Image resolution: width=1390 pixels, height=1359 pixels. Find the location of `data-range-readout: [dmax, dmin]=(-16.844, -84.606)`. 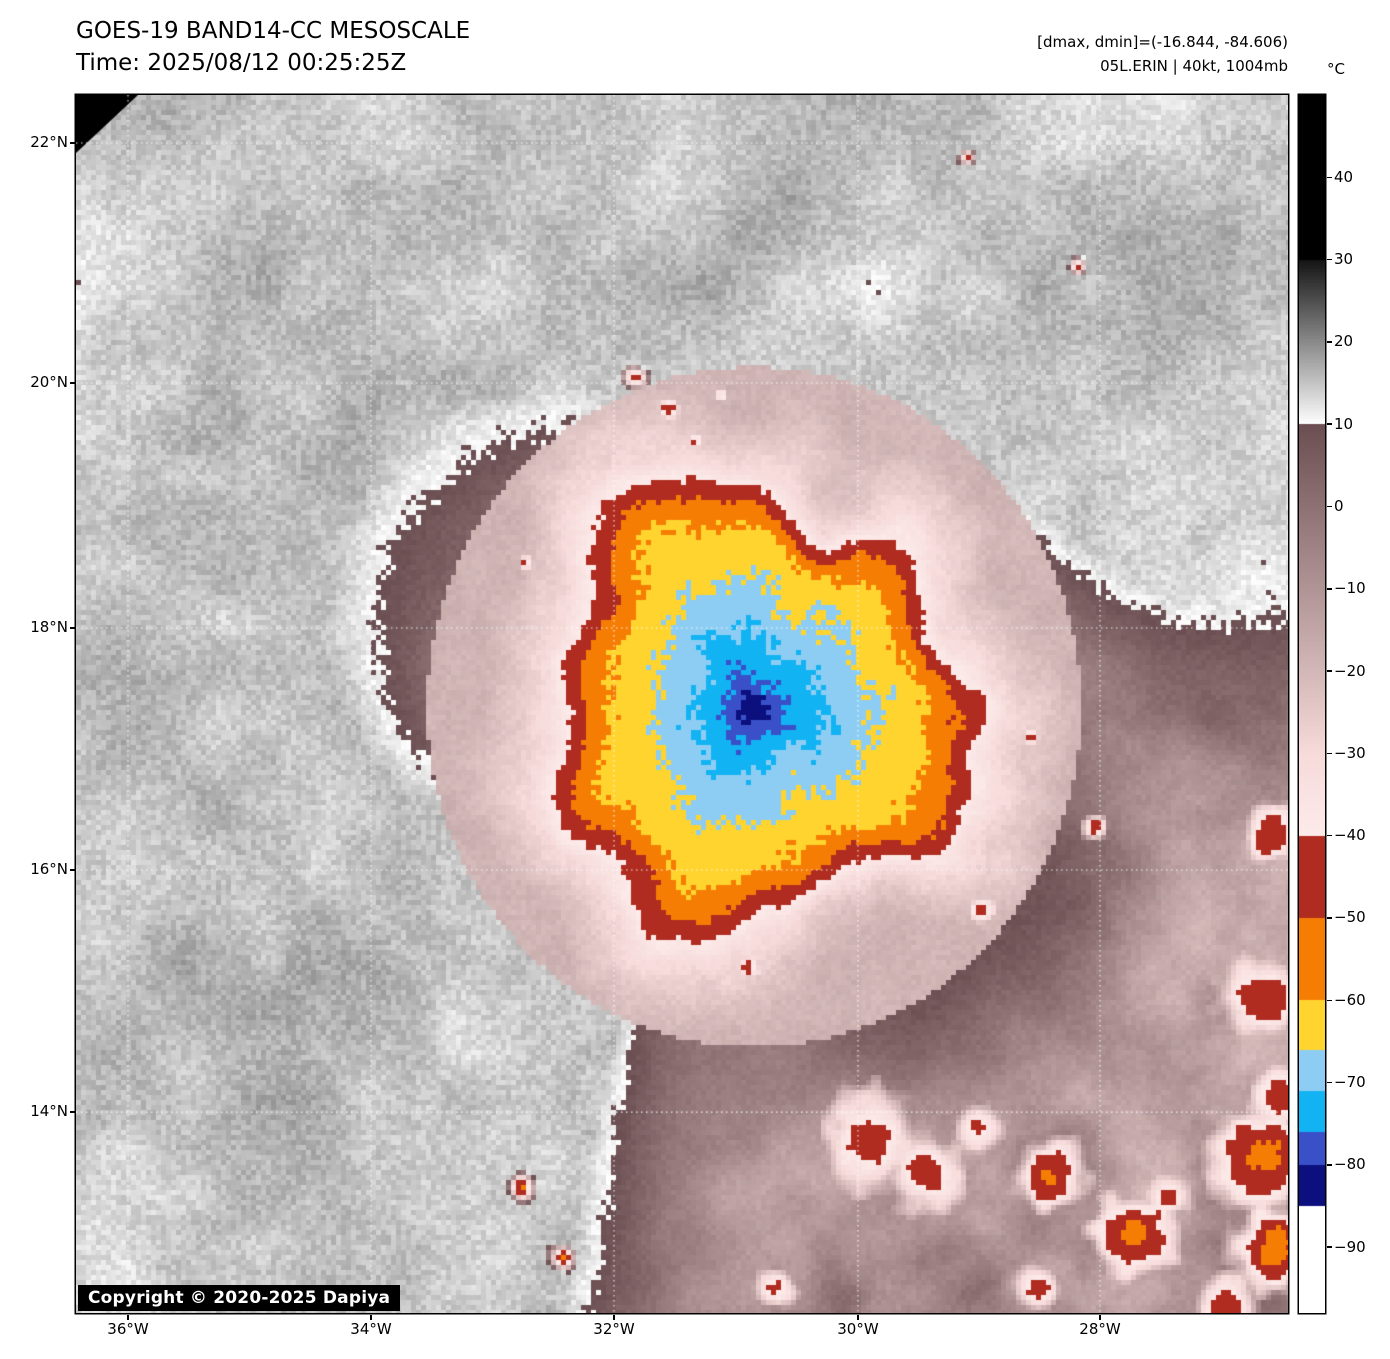

data-range-readout: [dmax, dmin]=(-16.844, -84.606) is located at coordinates (1162, 42).